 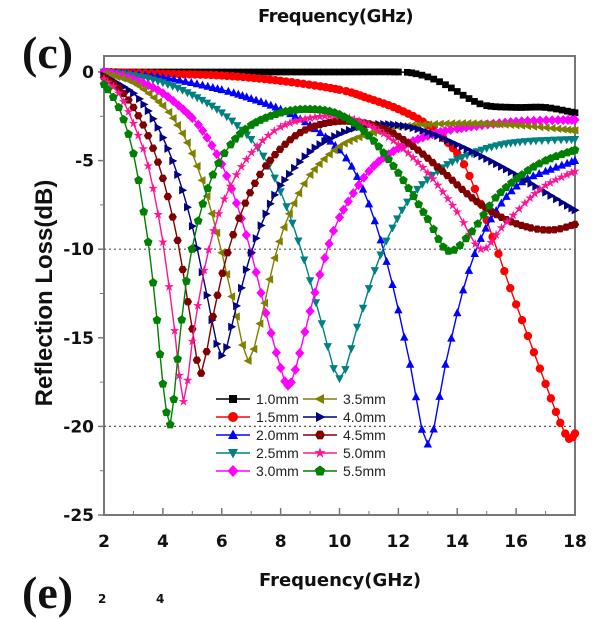 What do you see at coordinates (344, 471) in the screenshot?
I see `legend-item-5-5mm: 5.5mm` at bounding box center [344, 471].